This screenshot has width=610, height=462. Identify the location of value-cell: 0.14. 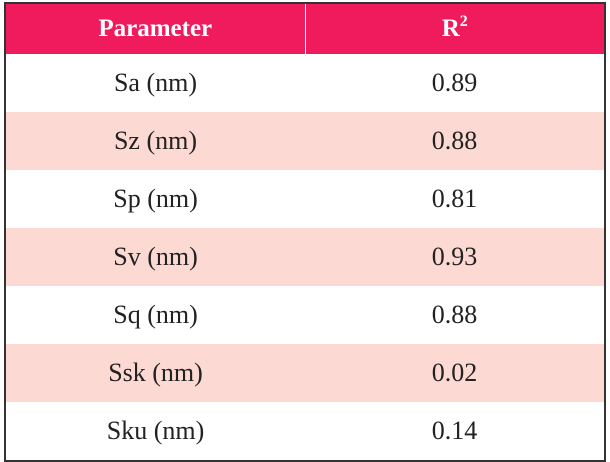
(454, 430).